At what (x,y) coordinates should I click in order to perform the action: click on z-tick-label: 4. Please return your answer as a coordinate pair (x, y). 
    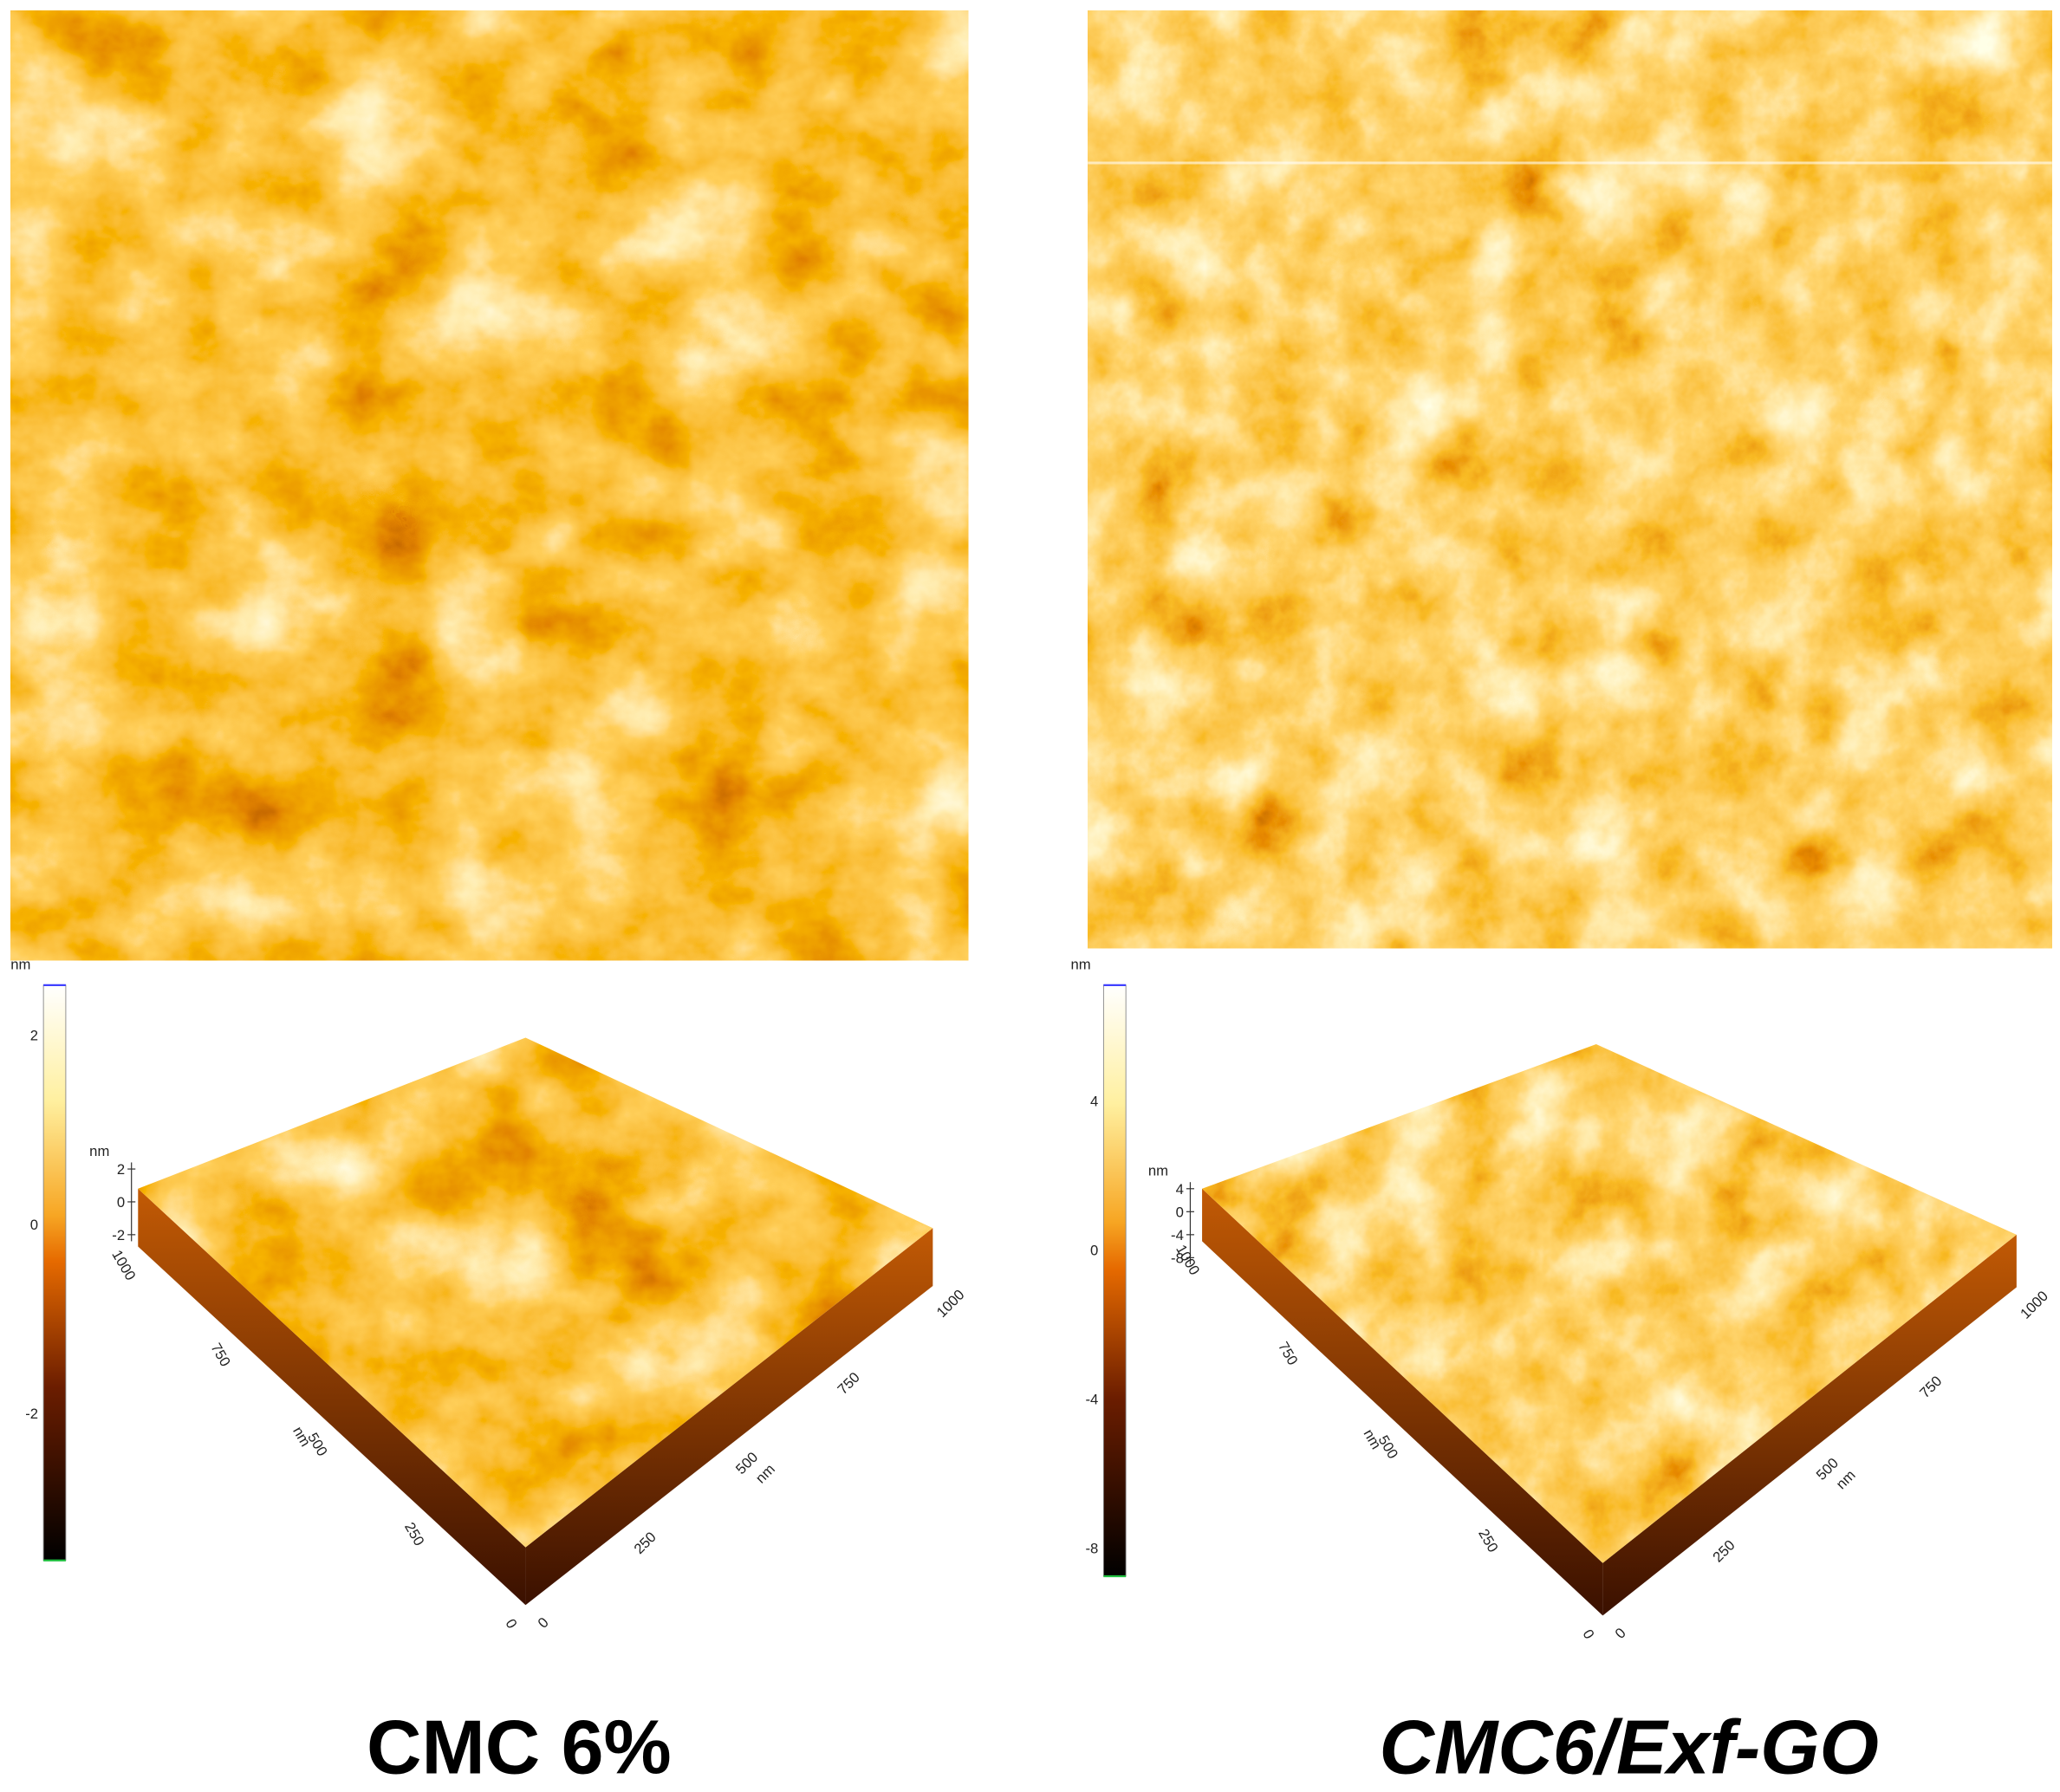
    Looking at the image, I should click on (1180, 1189).